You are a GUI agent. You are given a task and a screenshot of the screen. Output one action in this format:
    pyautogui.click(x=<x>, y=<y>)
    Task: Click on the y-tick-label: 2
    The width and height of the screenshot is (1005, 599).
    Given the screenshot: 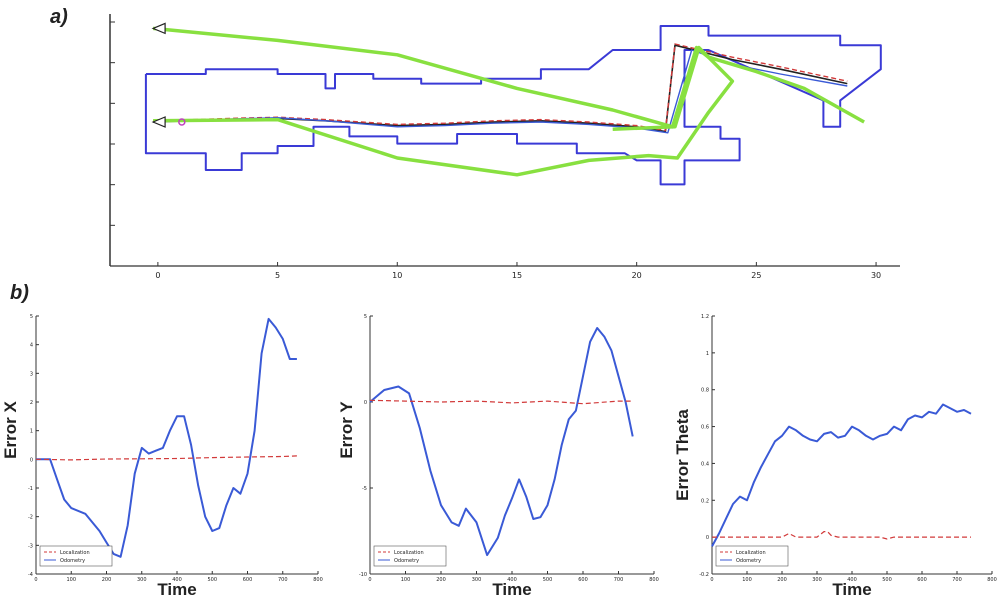 What is the action you would take?
    pyautogui.click(x=31, y=403)
    